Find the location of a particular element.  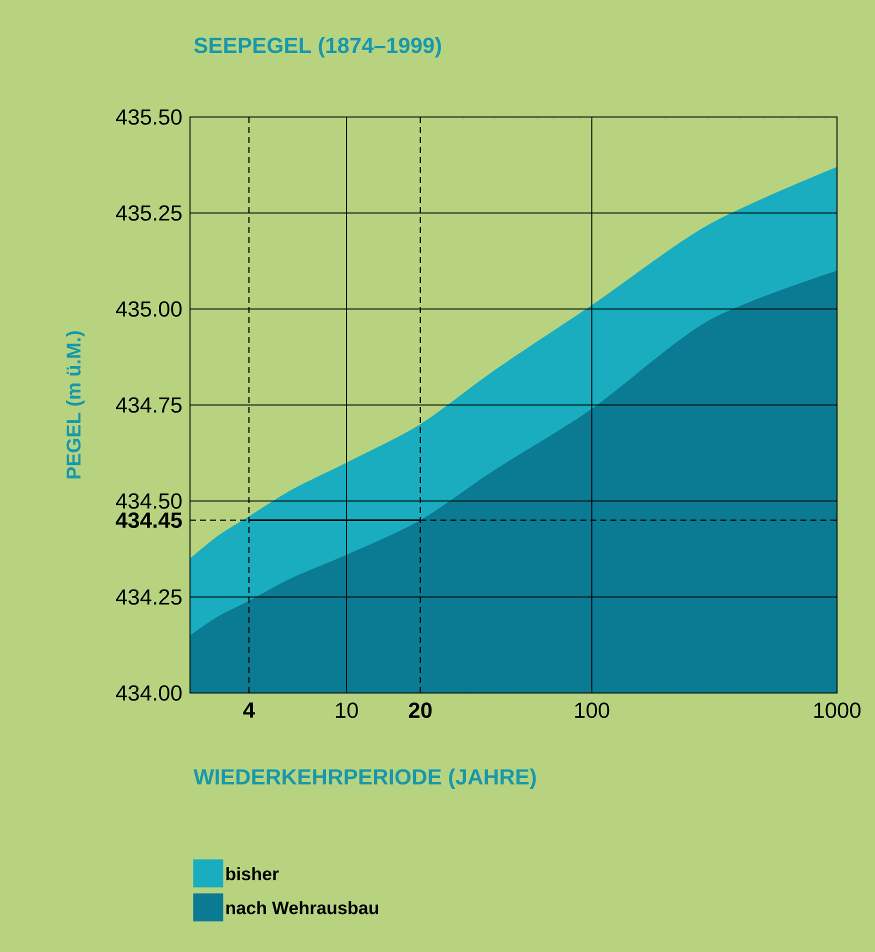

legend-label: nach Wehrausbau is located at coordinates (302, 907).